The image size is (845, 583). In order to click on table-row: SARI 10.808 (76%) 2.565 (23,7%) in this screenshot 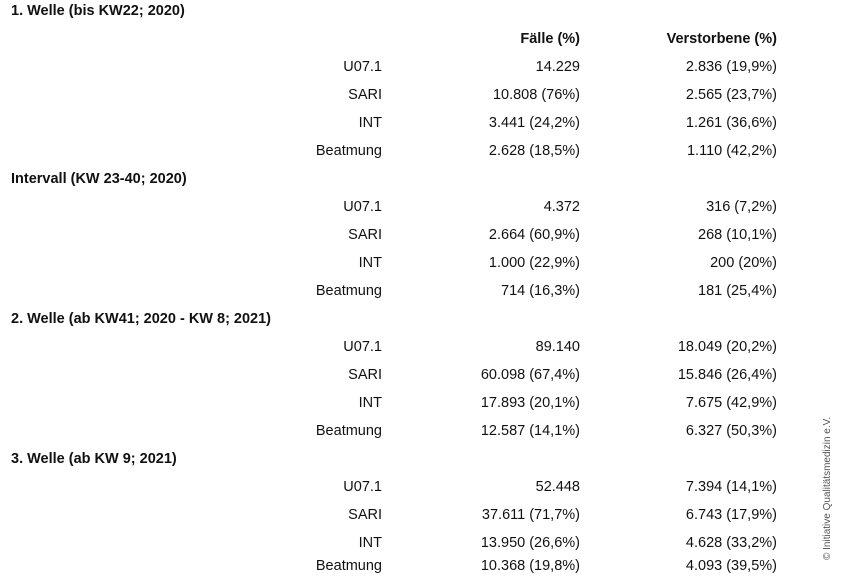, I will do `click(410, 98)`.